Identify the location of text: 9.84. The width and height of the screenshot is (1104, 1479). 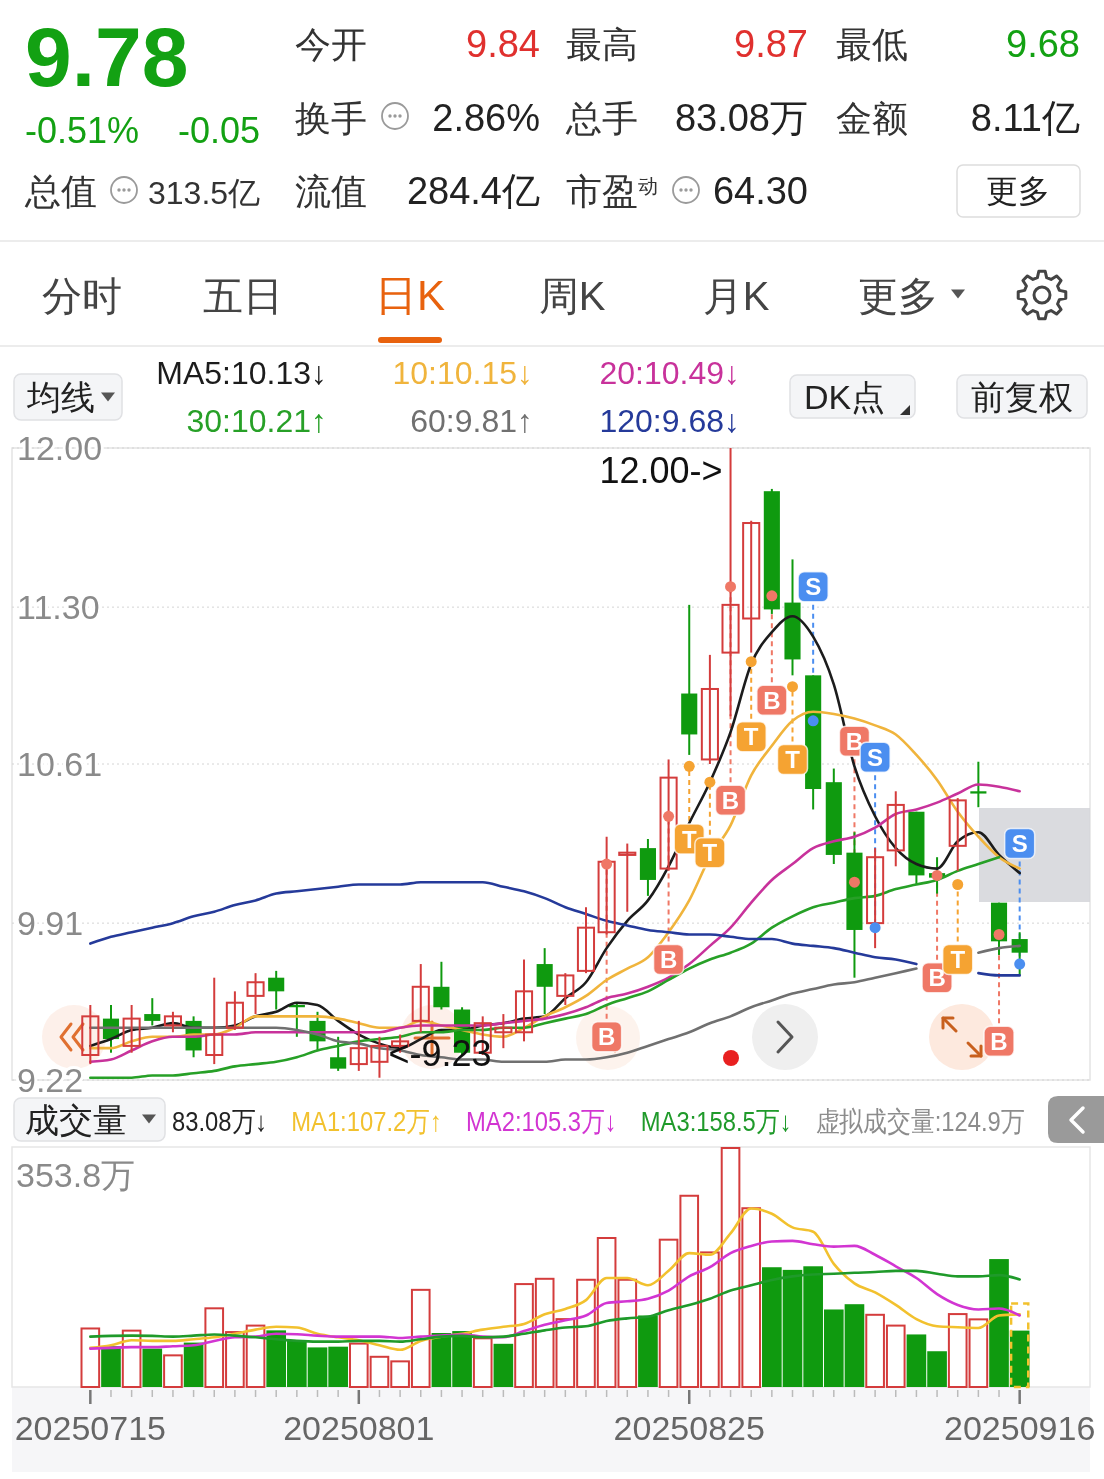
(503, 44).